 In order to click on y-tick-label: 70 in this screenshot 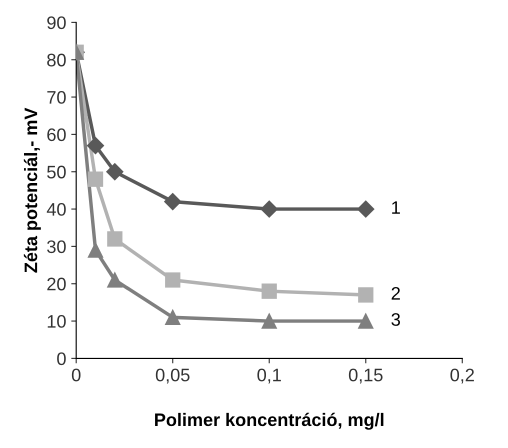, I will do `click(56, 97)`.